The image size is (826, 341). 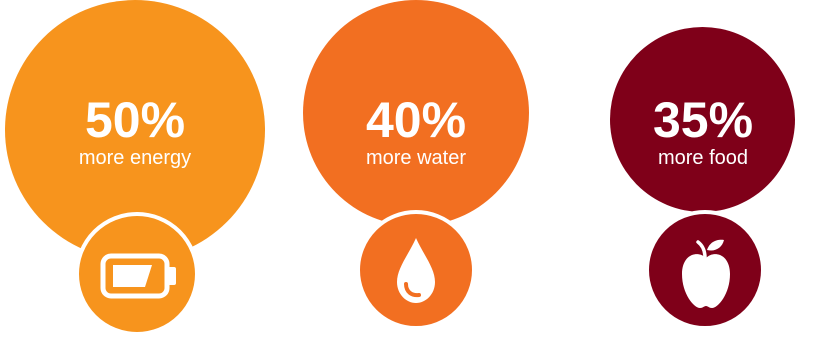 I want to click on apple-icon, so click(x=706, y=273).